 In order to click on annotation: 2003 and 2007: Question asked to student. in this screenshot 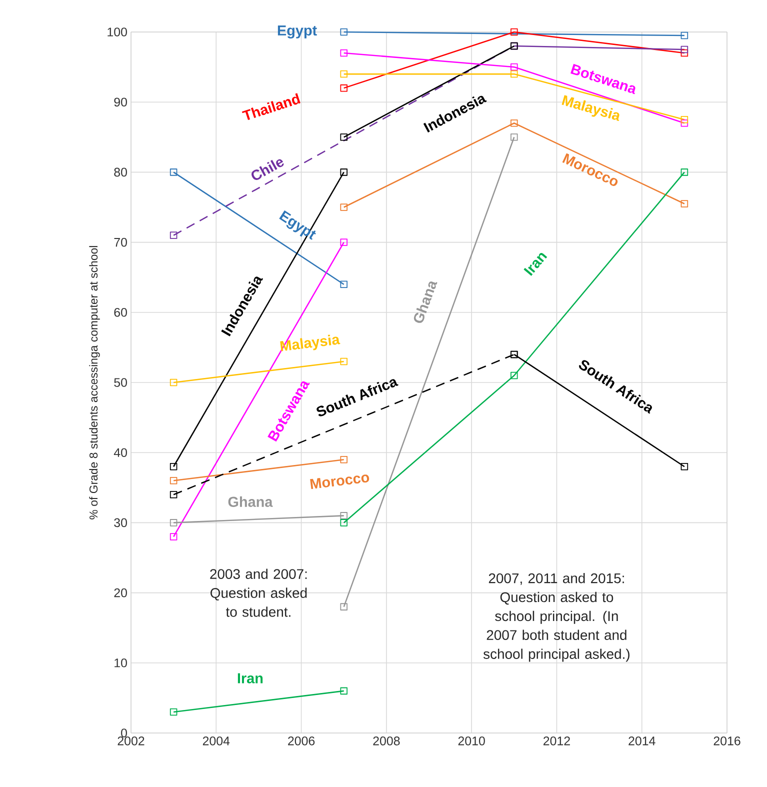, I will do `click(258, 592)`.